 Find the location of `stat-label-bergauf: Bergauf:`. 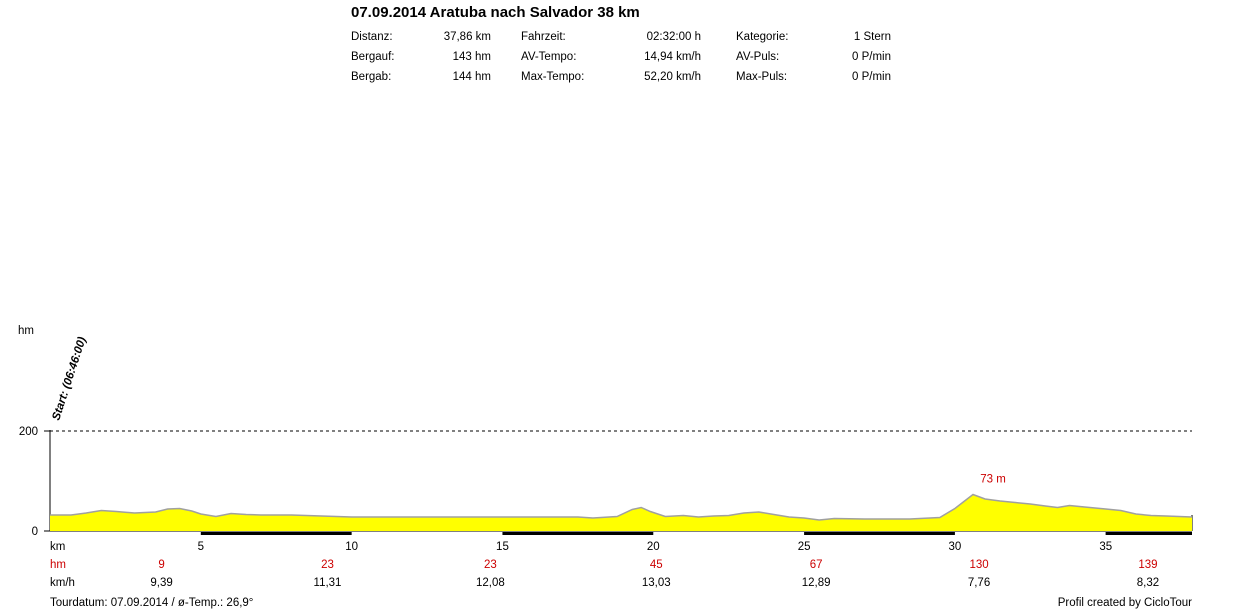

stat-label-bergauf: Bergauf: is located at coordinates (373, 57).